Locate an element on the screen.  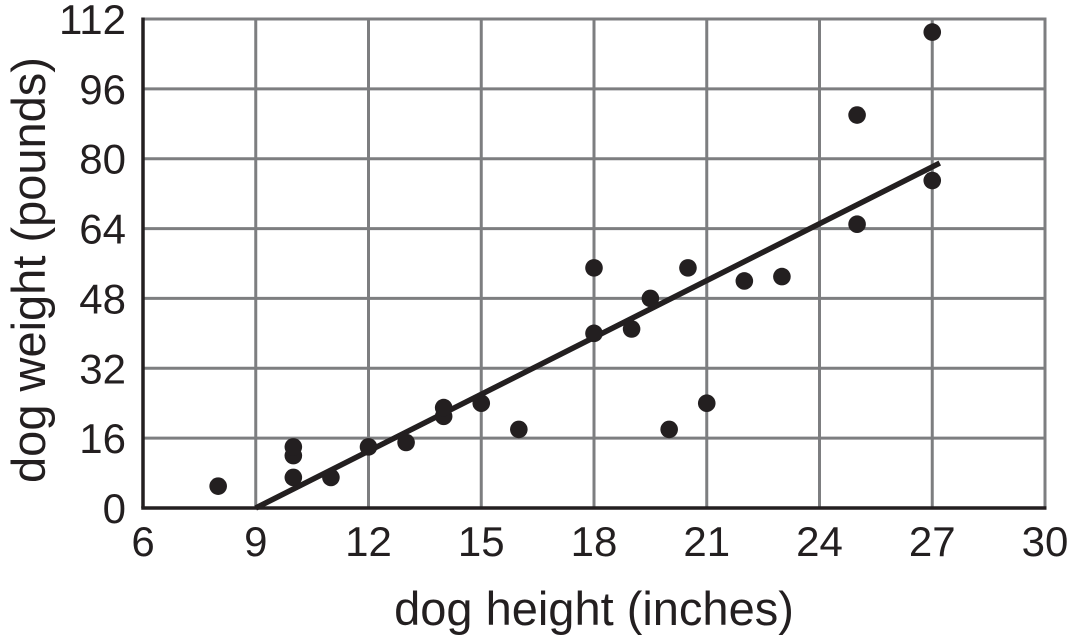
x-tick-label: 6 is located at coordinates (142, 541).